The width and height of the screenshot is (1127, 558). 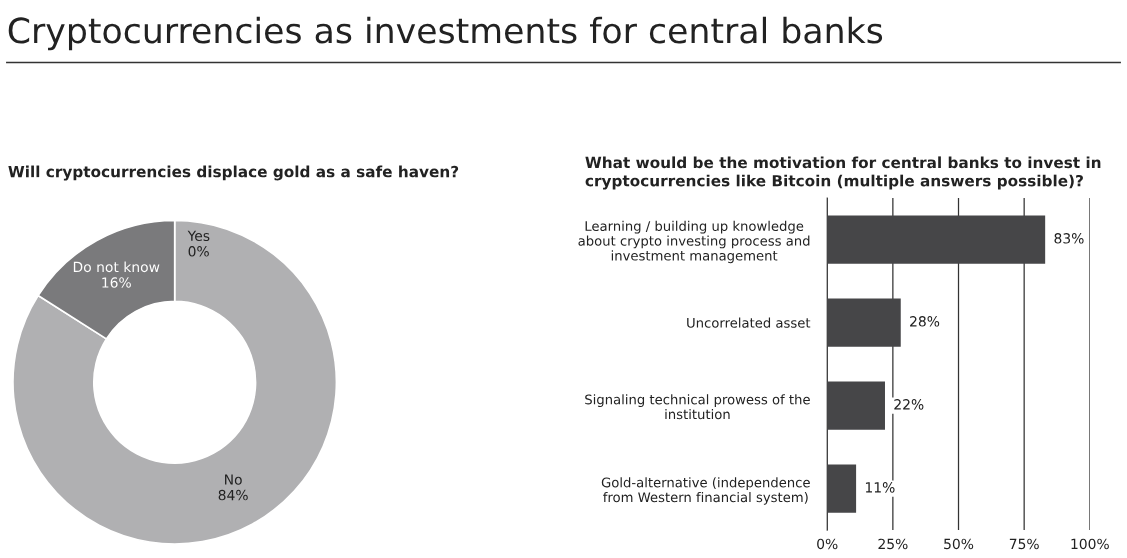 I want to click on data-label: 84%, so click(x=233, y=495).